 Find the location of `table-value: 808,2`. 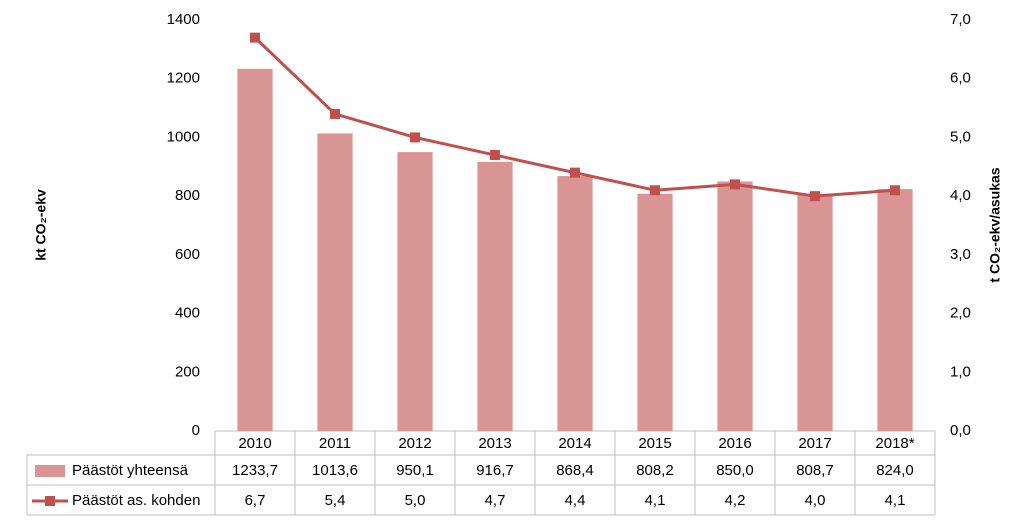

table-value: 808,2 is located at coordinates (655, 470).